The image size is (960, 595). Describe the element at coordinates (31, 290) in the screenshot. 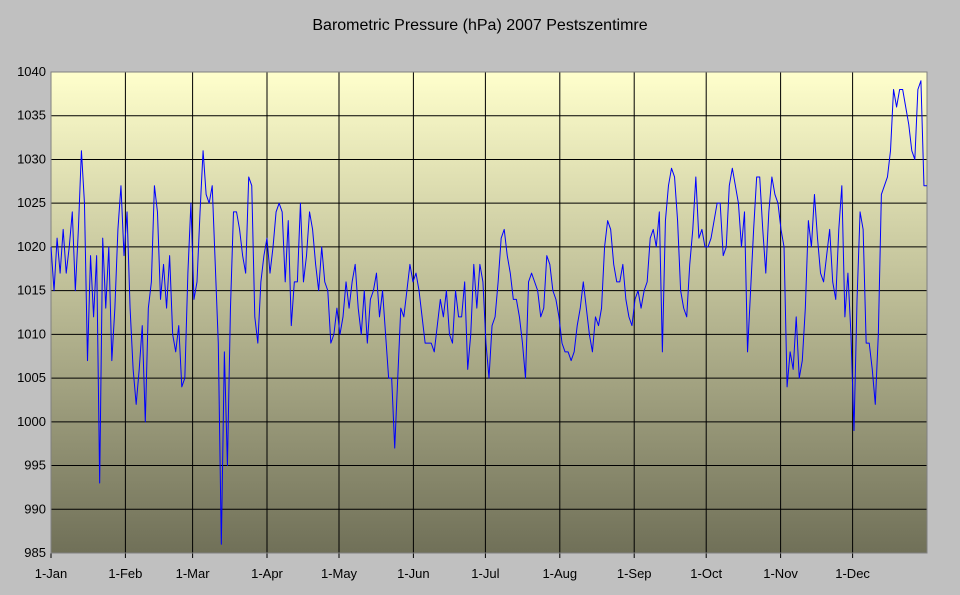

I see `y-tick-label: 1015` at that location.